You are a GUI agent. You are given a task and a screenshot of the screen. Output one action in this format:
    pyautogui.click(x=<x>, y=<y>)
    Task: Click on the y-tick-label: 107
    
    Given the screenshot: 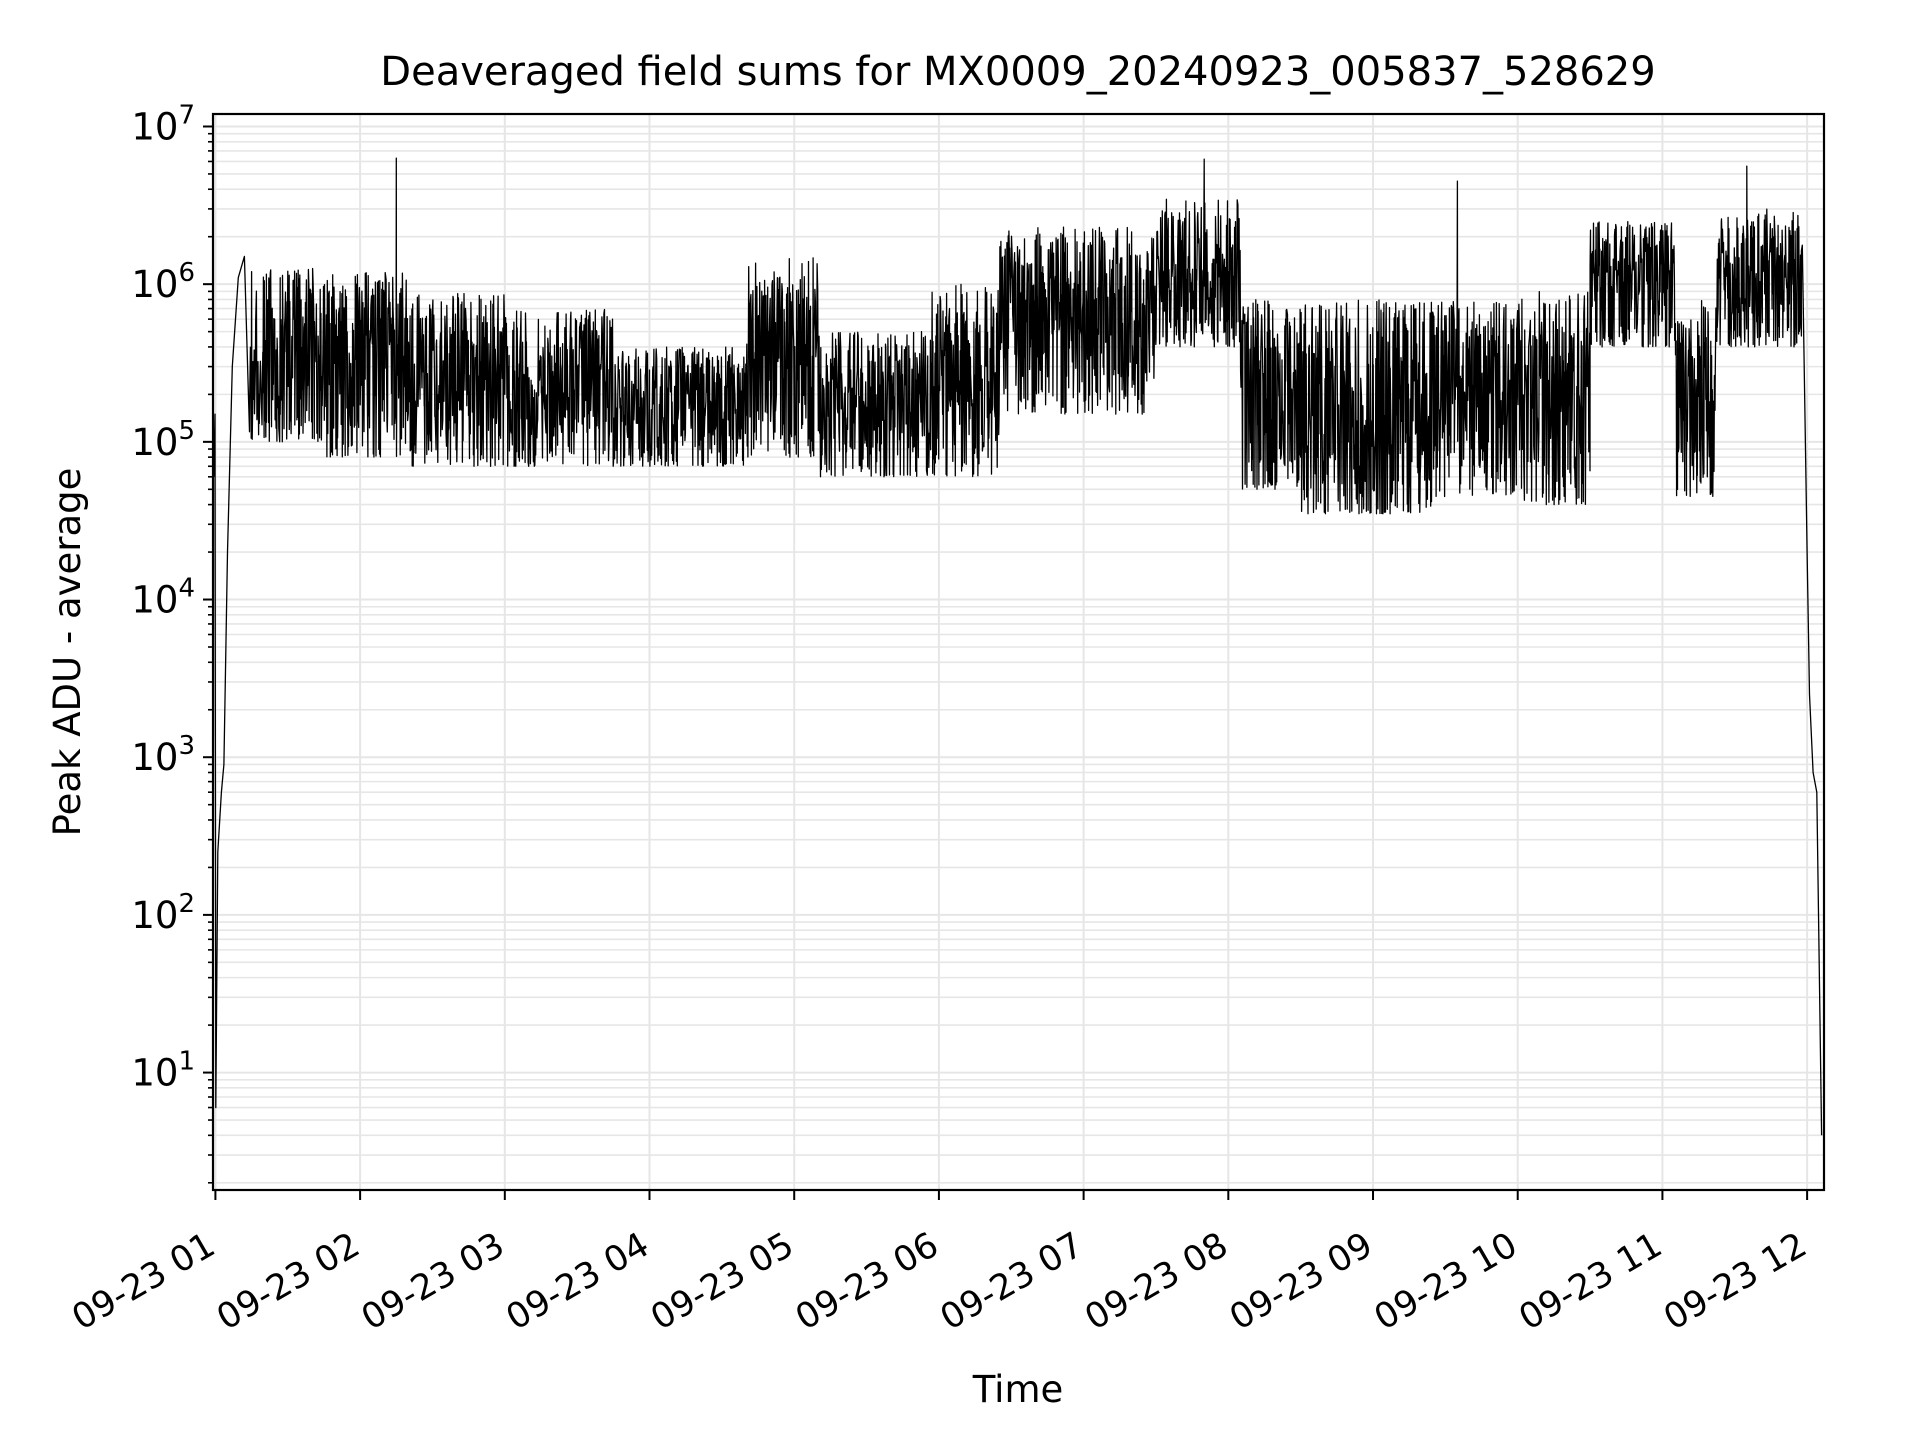 What is the action you would take?
    pyautogui.click(x=163, y=124)
    